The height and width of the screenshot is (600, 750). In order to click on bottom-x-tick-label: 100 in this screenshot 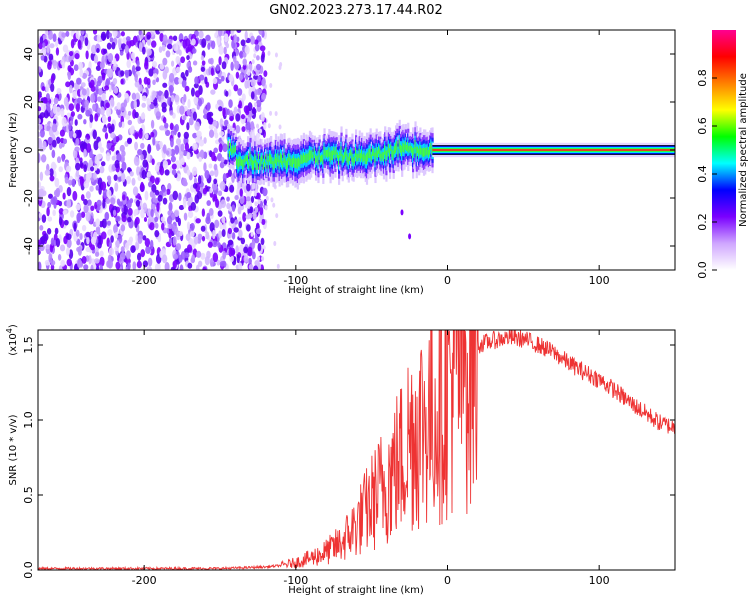, I will do `click(599, 580)`.